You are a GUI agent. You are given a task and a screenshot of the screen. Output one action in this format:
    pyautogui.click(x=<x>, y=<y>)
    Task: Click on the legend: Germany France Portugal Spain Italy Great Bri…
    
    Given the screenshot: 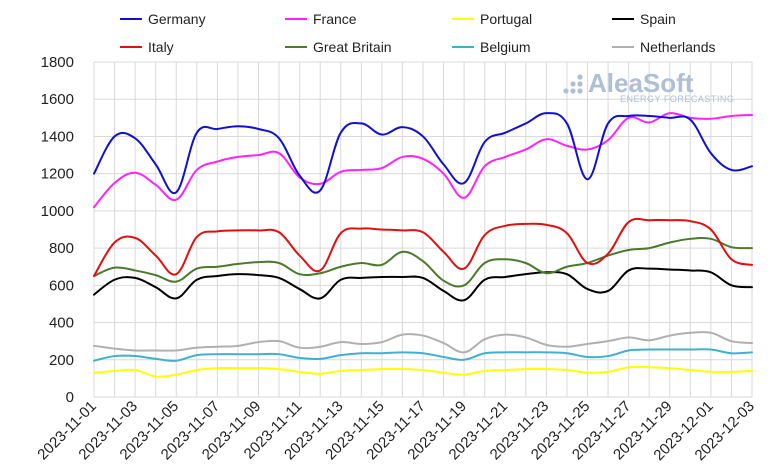 What is the action you would take?
    pyautogui.click(x=418, y=33)
    